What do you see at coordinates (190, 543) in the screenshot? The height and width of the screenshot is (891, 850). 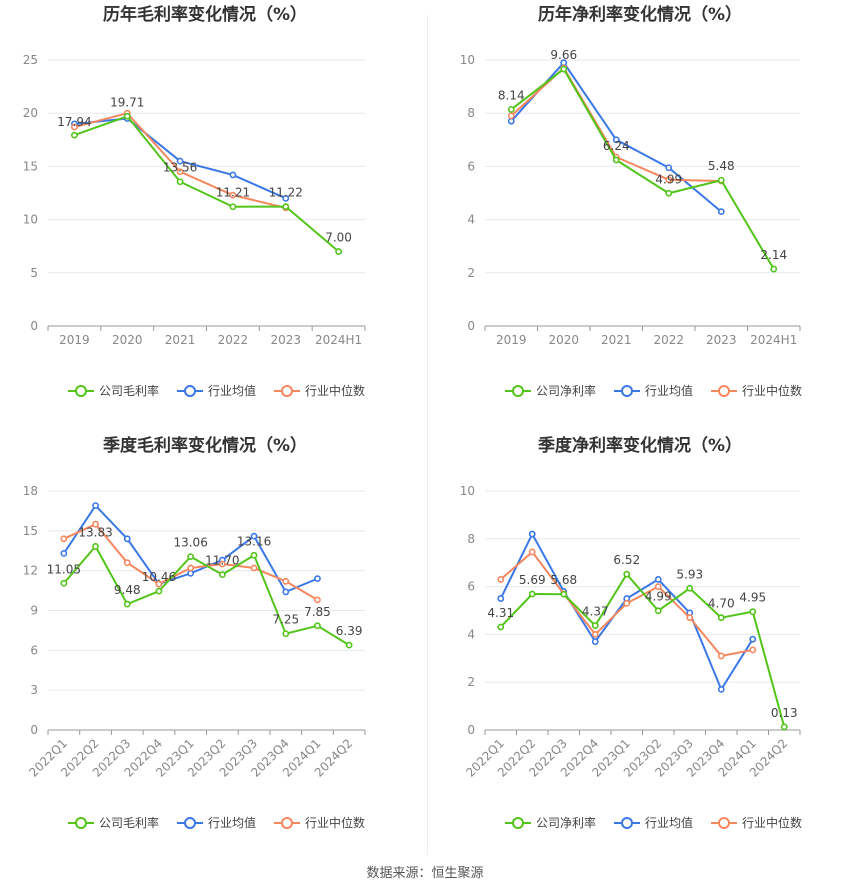 I see `data-label: 13.06` at bounding box center [190, 543].